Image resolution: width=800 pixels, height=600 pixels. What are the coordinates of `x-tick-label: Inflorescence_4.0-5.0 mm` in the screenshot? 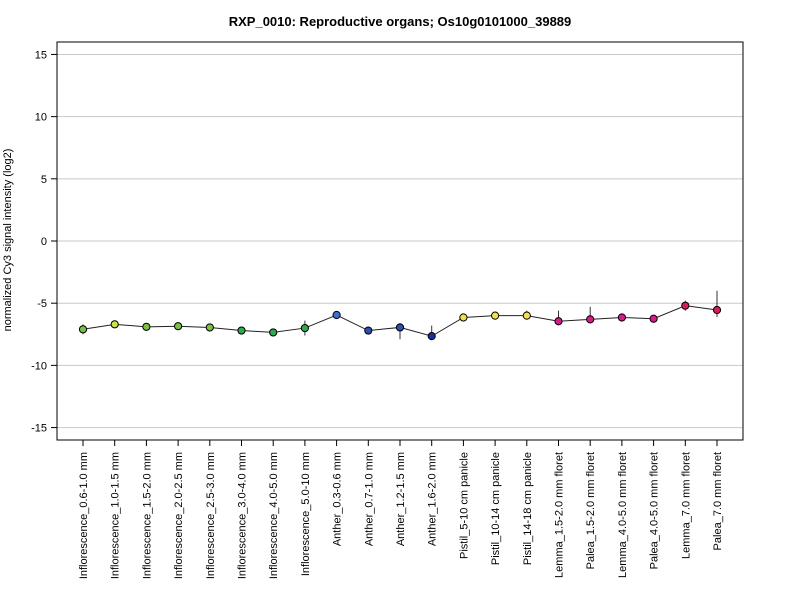 It's located at (274, 515).